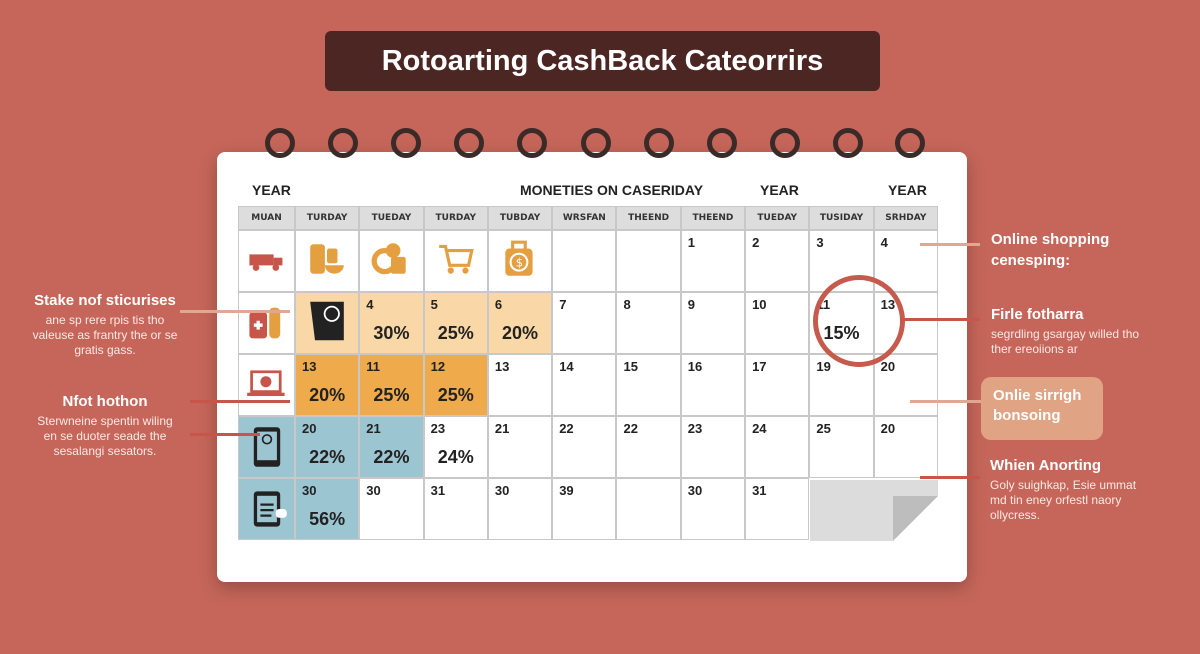 The image size is (1200, 654). Describe the element at coordinates (566, 490) in the screenshot. I see `day-number: 39` at that location.